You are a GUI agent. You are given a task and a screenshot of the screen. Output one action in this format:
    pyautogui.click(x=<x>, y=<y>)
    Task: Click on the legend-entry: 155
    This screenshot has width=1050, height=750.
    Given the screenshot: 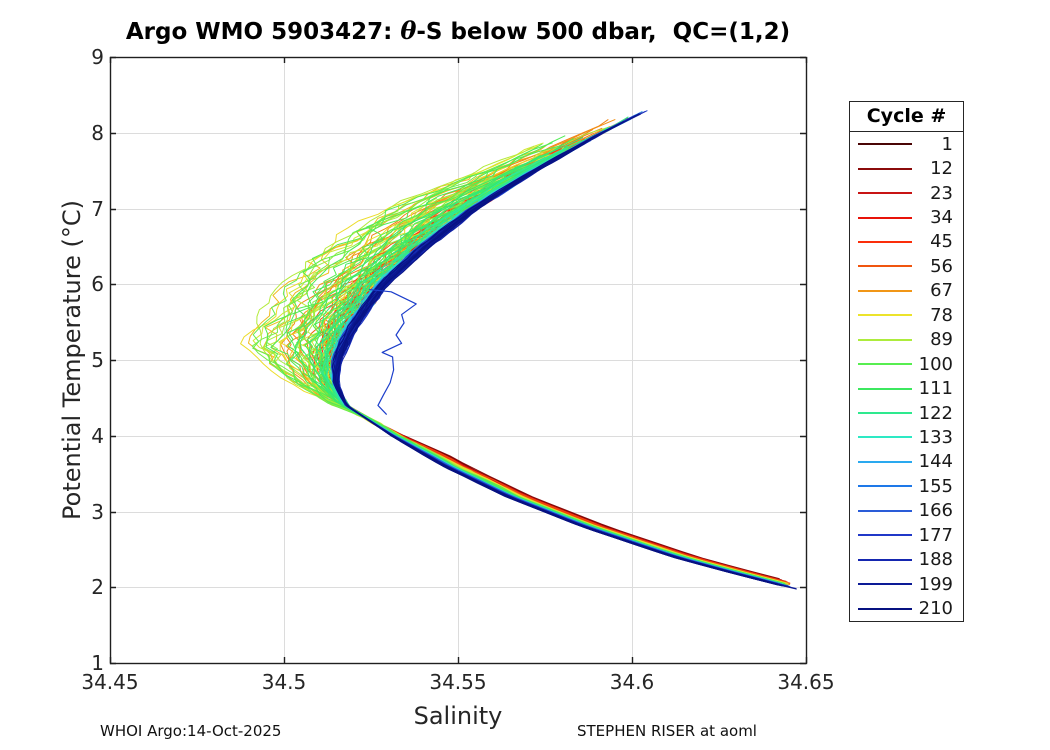 What is the action you would take?
    pyautogui.click(x=906, y=486)
    